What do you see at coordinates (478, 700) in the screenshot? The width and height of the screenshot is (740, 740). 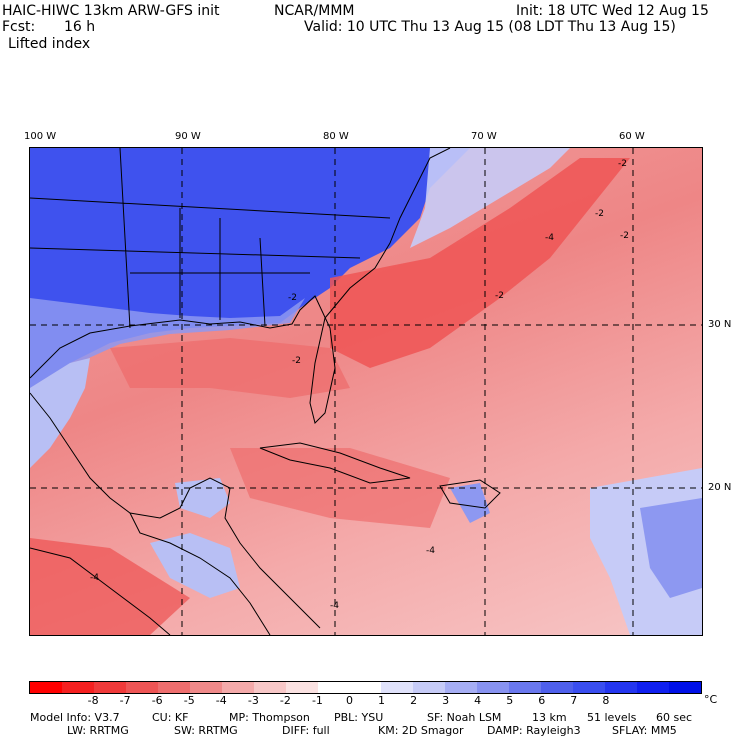 I see `colorbar-tick-label: 4` at bounding box center [478, 700].